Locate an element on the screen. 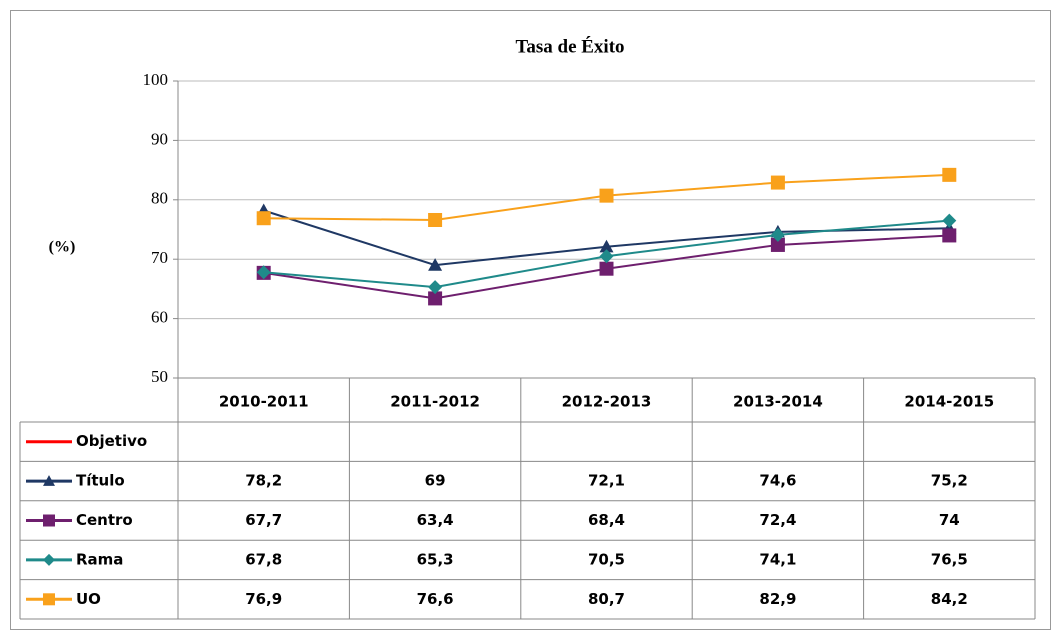 The height and width of the screenshot is (640, 1061). table-value: 74,6 is located at coordinates (777, 481).